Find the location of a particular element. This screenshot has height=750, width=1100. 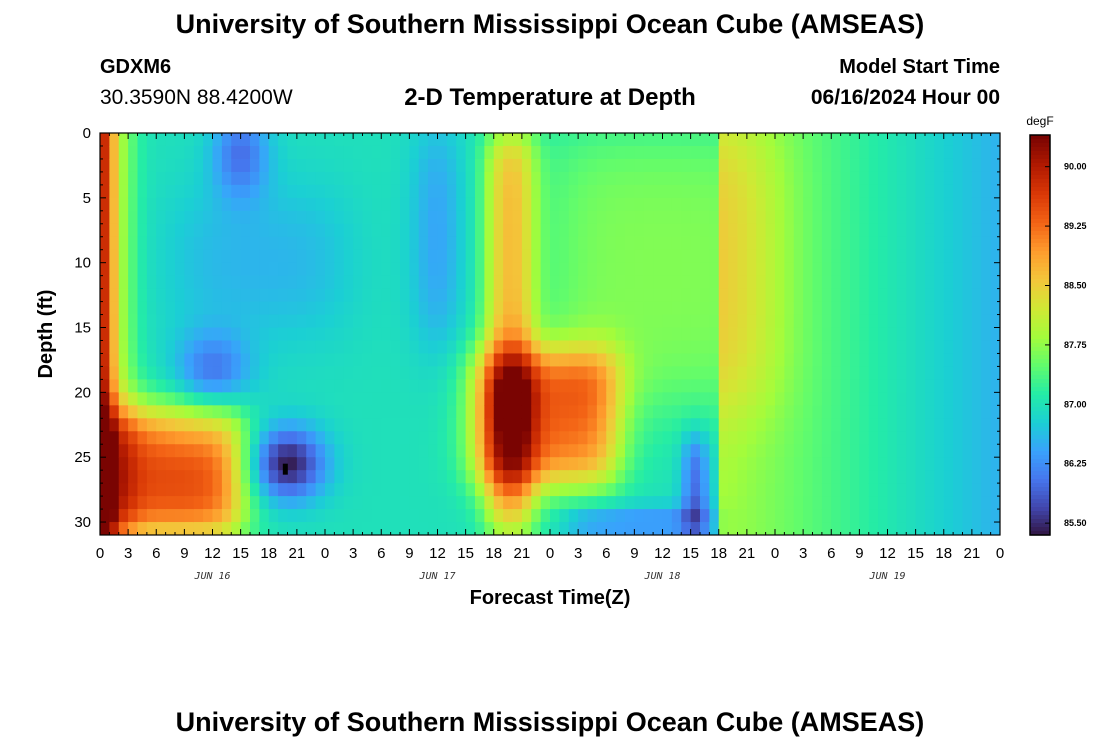

date-label: JUN 17 is located at coordinates (436, 576).